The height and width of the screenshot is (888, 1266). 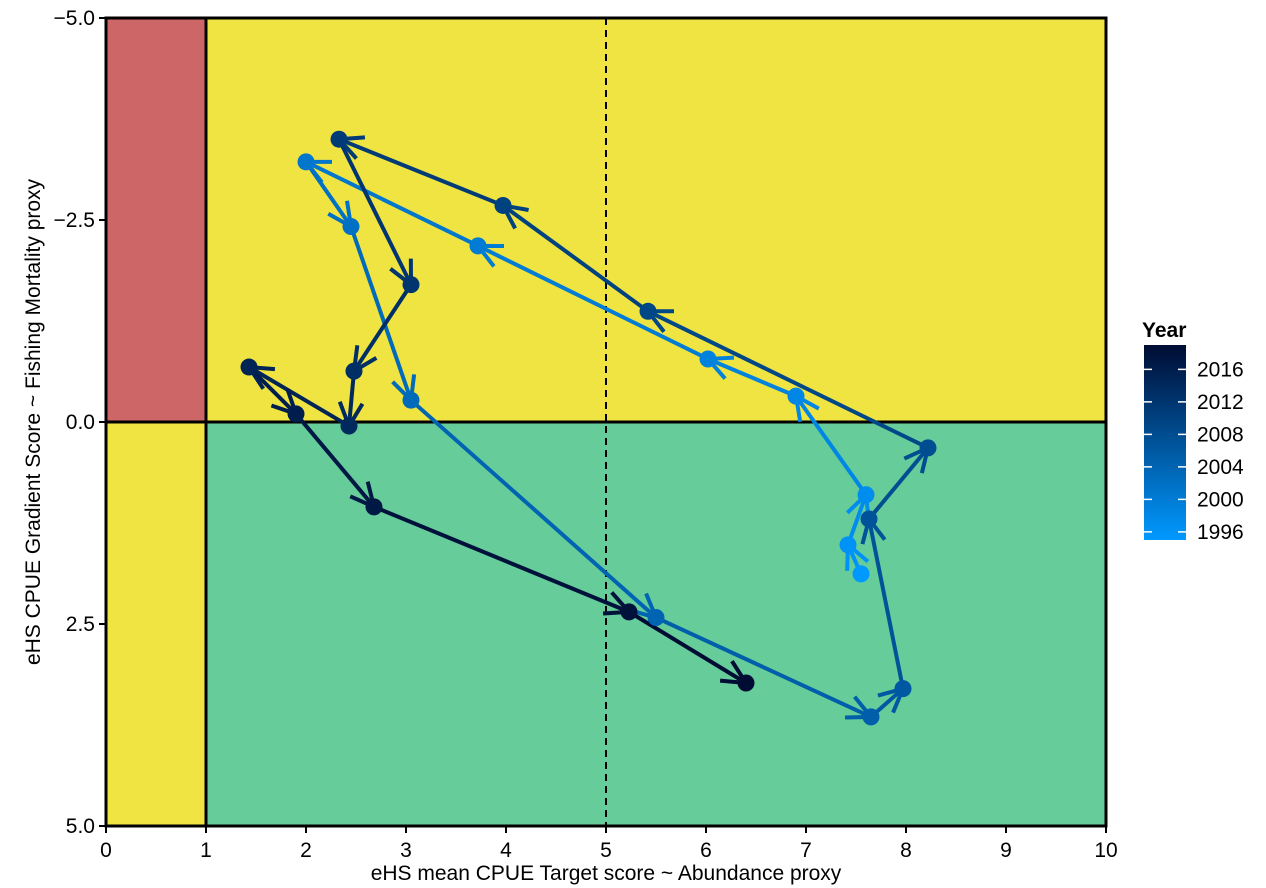 I want to click on legend-label-2016: 2016, so click(x=1220, y=369).